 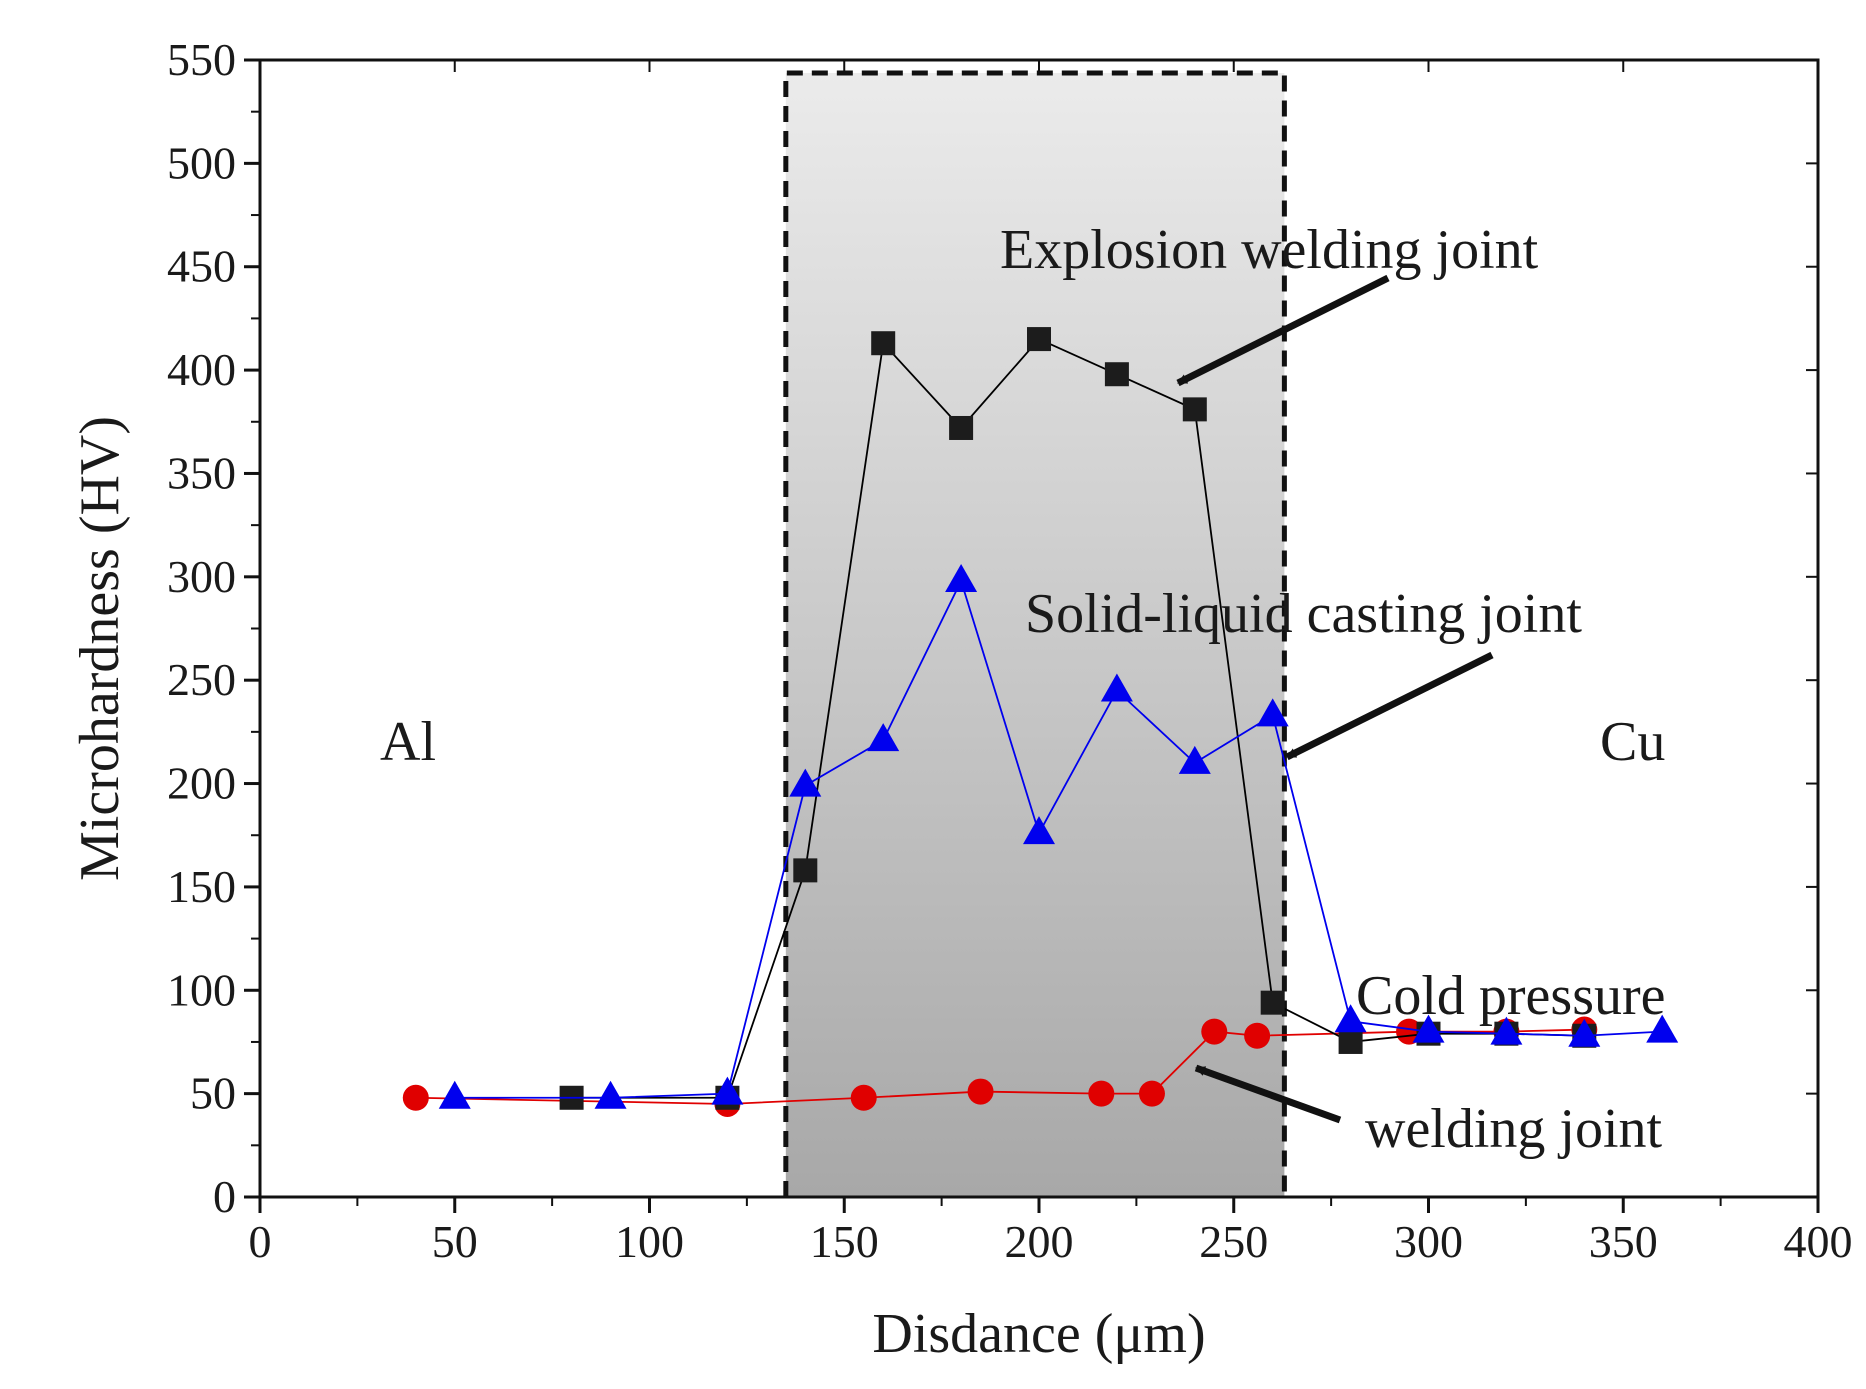 What do you see at coordinates (224, 1196) in the screenshot?
I see `y-tick-label: 0` at bounding box center [224, 1196].